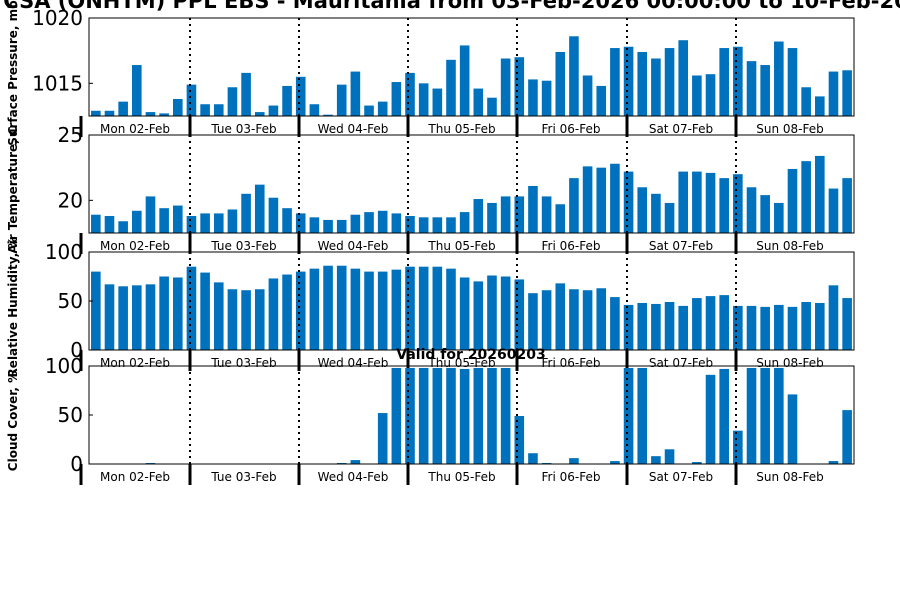  I want to click on y-tick-label: 100, so click(64, 252).